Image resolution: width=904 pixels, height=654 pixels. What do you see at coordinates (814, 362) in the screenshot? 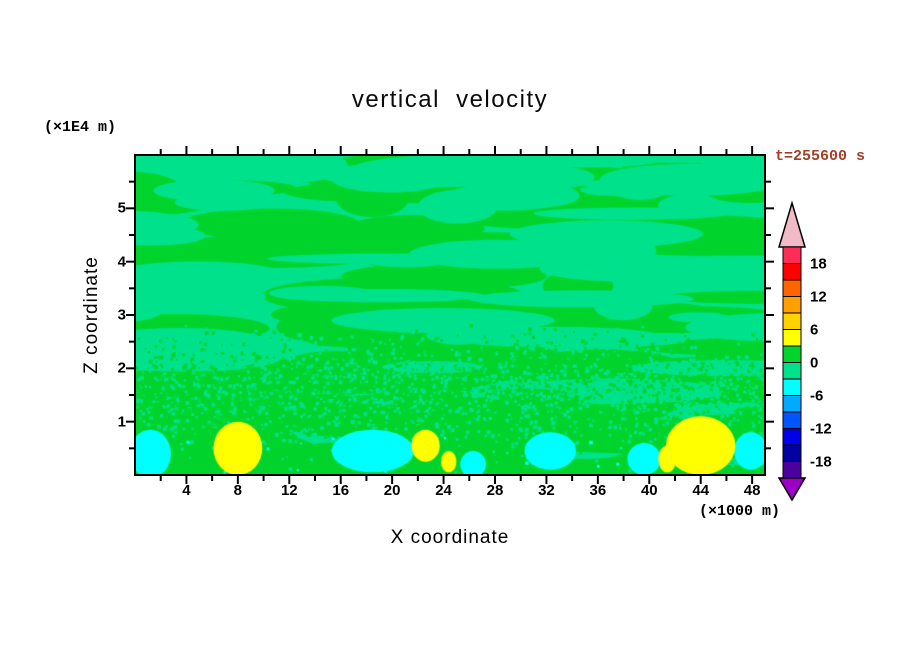
I see `colorbar-tick-label: 0` at bounding box center [814, 362].